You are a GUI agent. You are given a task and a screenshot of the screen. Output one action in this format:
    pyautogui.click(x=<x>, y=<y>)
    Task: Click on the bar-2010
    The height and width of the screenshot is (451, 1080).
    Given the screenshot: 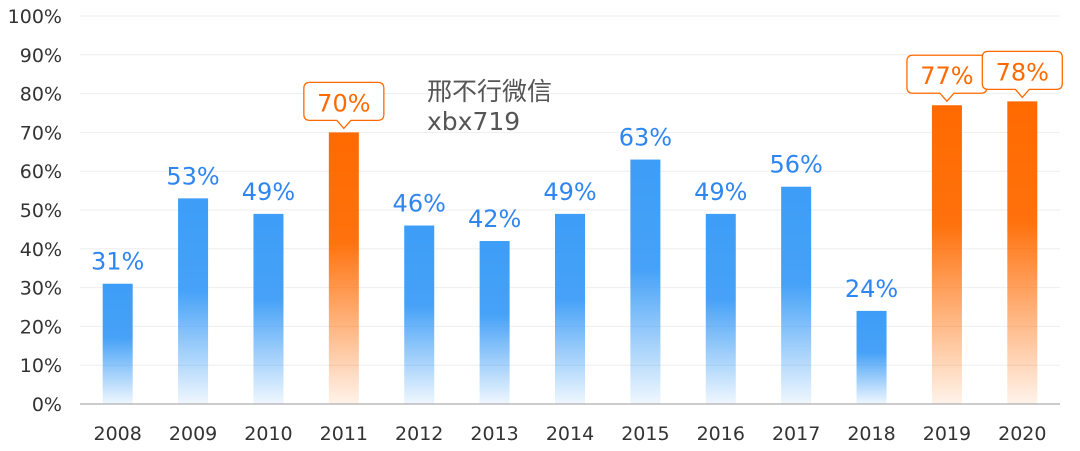 What is the action you would take?
    pyautogui.click(x=268, y=308)
    